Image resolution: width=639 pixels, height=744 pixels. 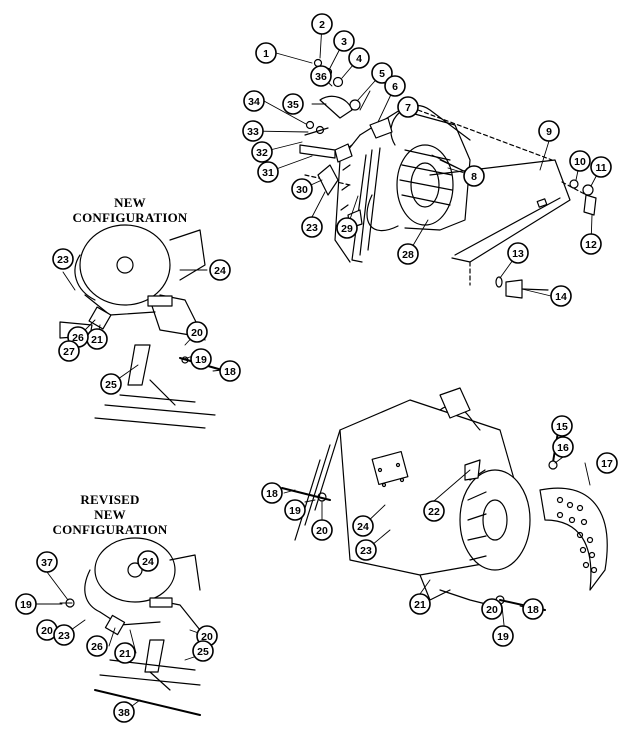 I want to click on callout-number: 14, so click(x=561, y=297).